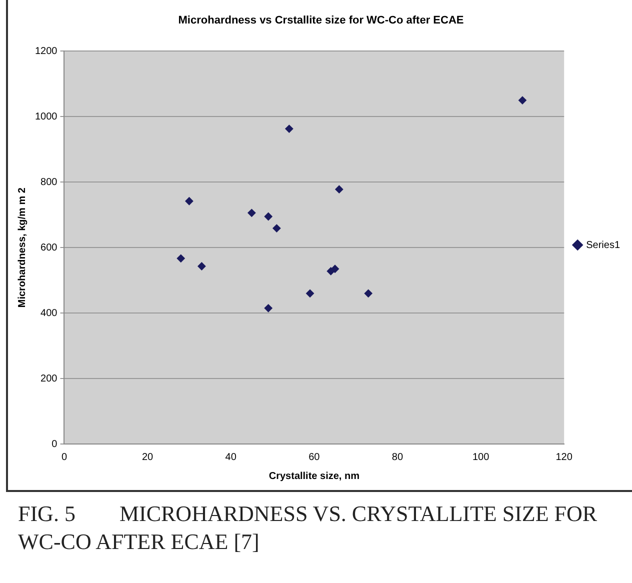  Describe the element at coordinates (314, 476) in the screenshot. I see `x-axis-title: Crystallite size, nm` at that location.